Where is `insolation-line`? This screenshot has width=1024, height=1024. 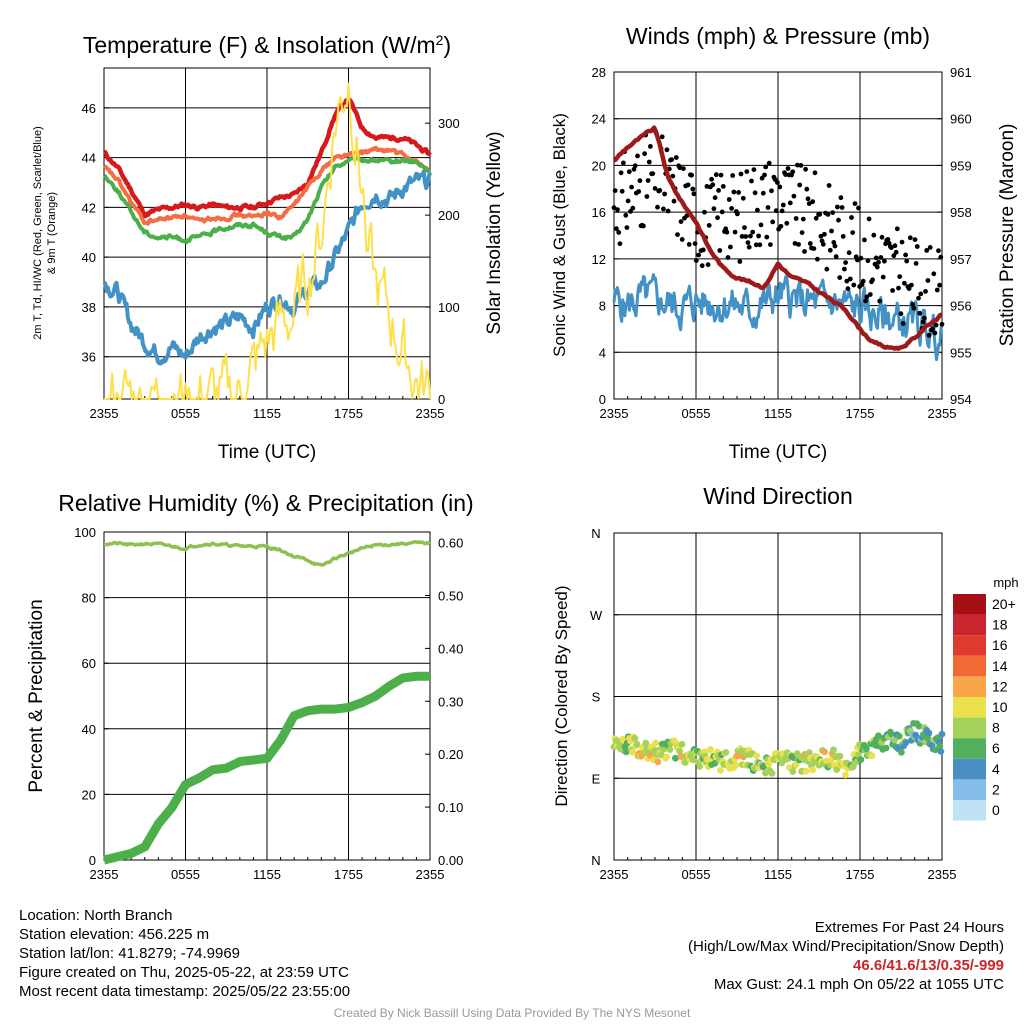 insolation-line is located at coordinates (267, 241).